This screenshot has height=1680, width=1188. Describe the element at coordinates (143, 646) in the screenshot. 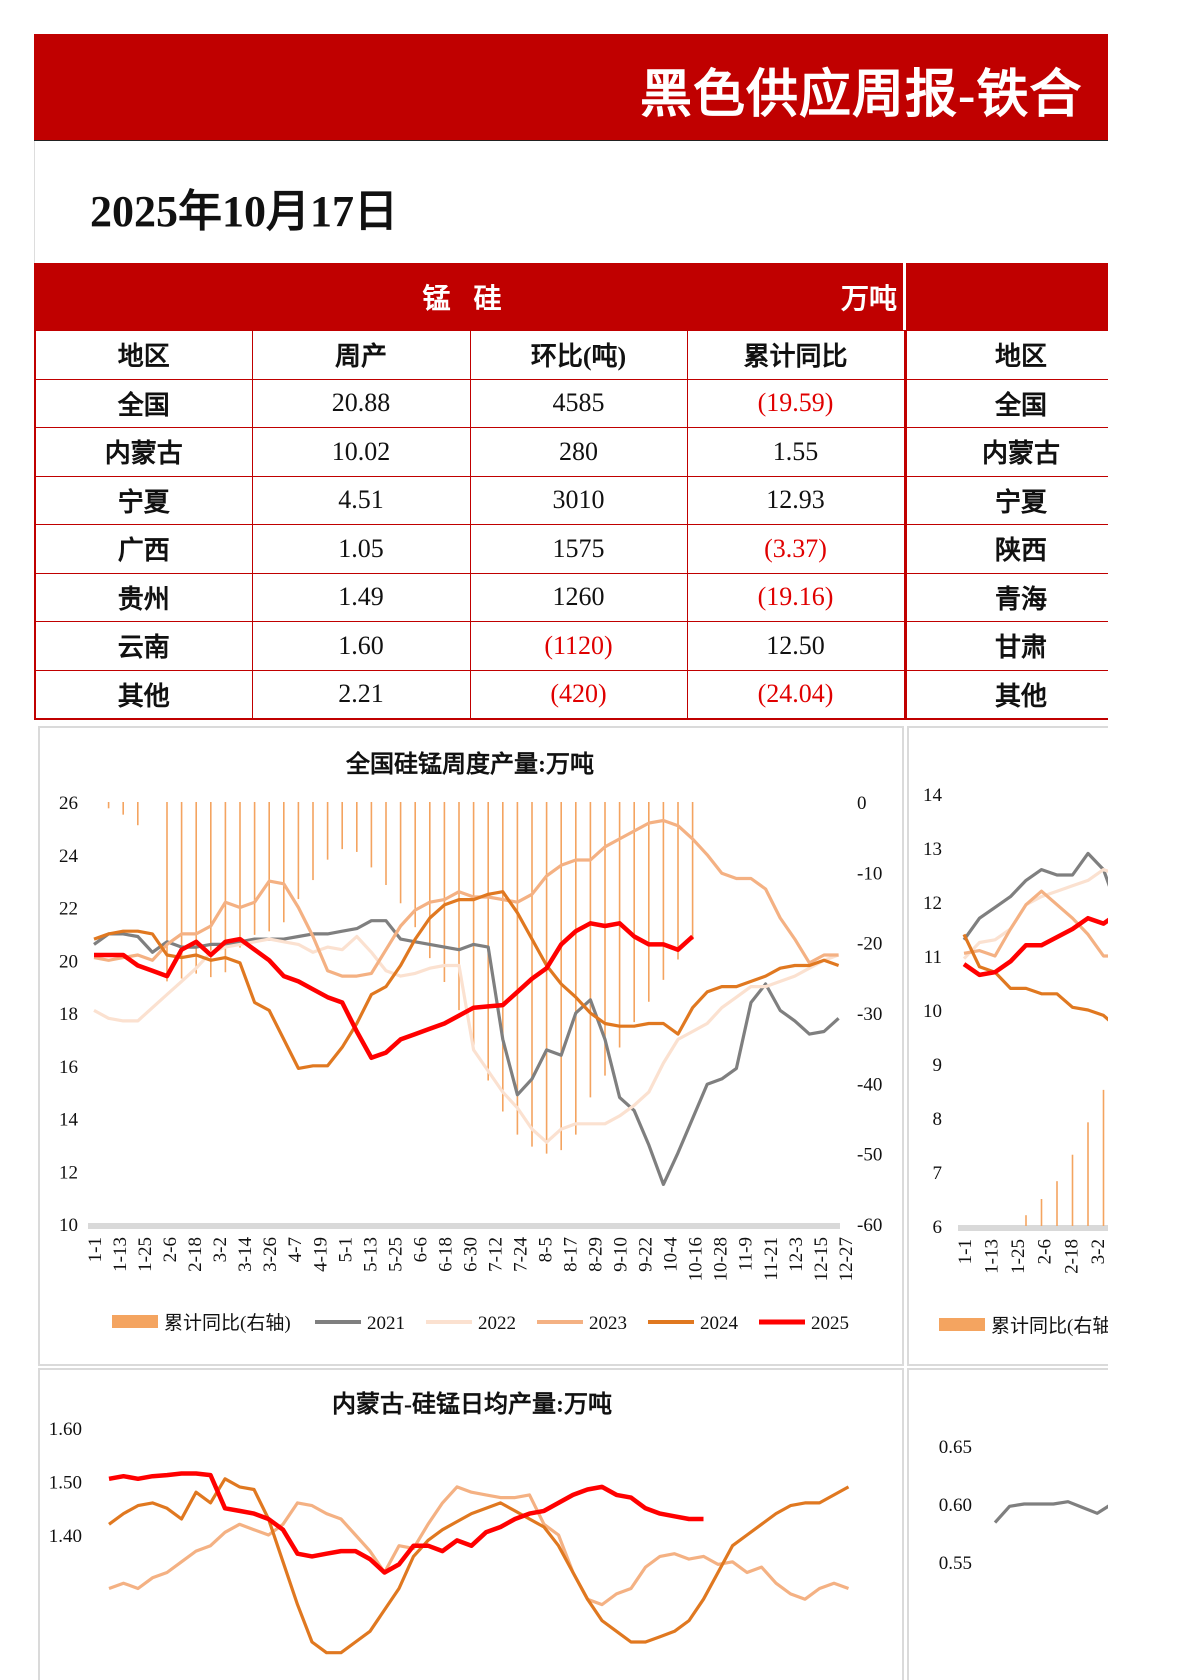

I see `region-cell: 云南` at that location.